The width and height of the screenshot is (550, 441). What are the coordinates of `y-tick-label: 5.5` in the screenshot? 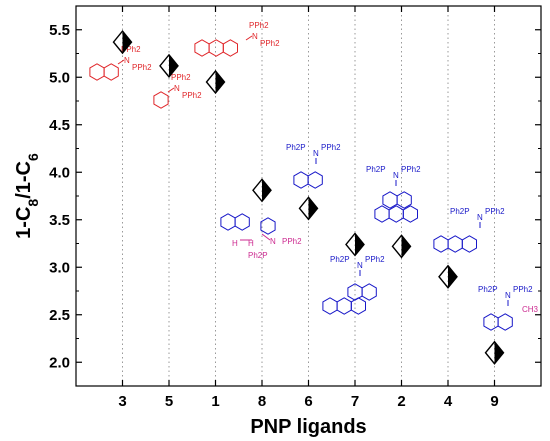 It's located at (59, 30).